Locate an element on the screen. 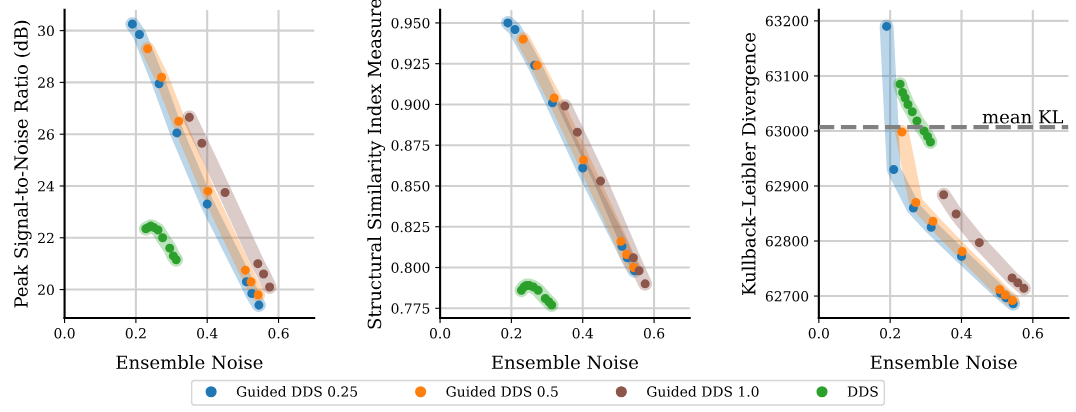 The height and width of the screenshot is (412, 1076). y-tick-label: 24 is located at coordinates (46, 186).